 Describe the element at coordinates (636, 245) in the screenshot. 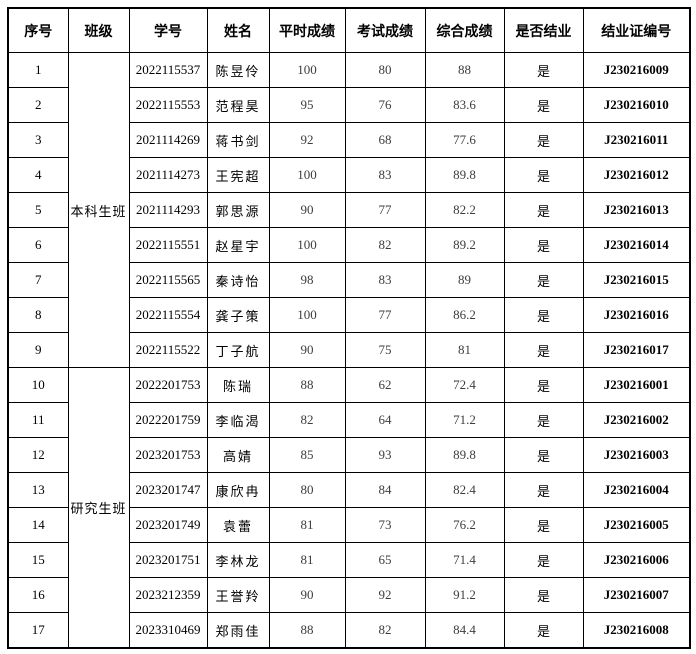

I see `cell-certificate-no: J230216014` at that location.